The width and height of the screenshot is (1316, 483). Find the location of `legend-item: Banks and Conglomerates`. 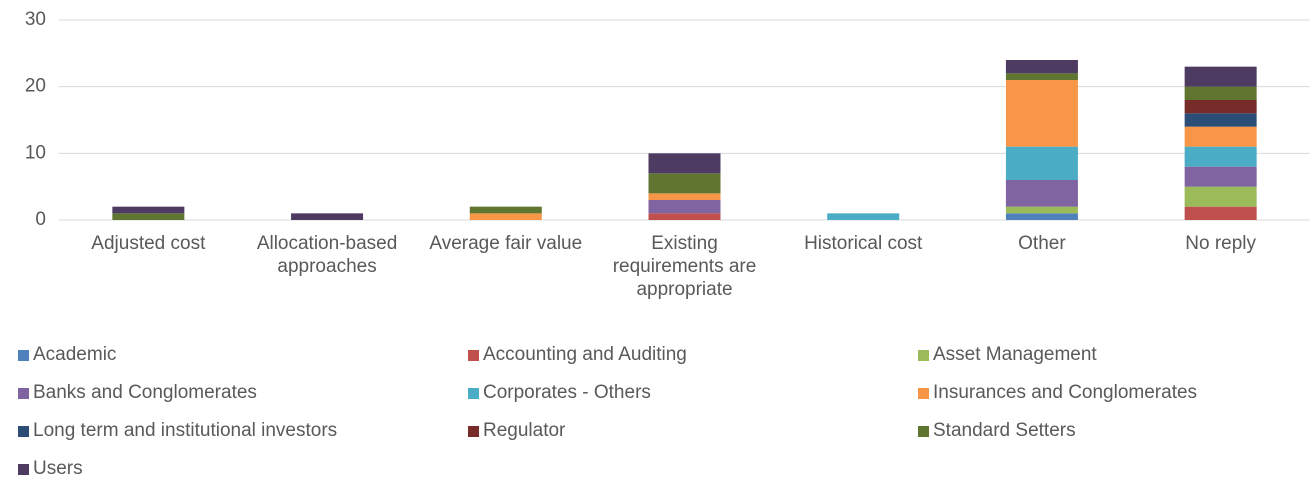

legend-item: Banks and Conglomerates is located at coordinates (137, 393).